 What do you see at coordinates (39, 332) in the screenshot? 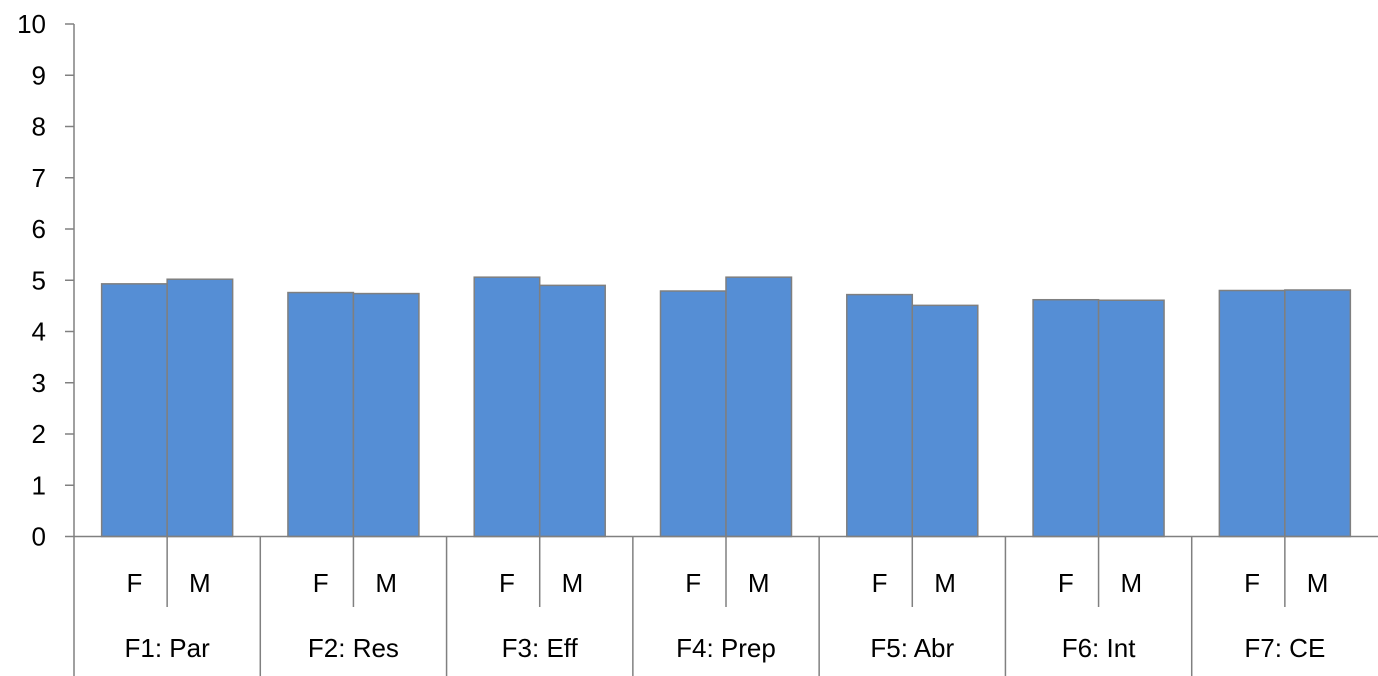
I see `y-tick-label: 4` at bounding box center [39, 332].